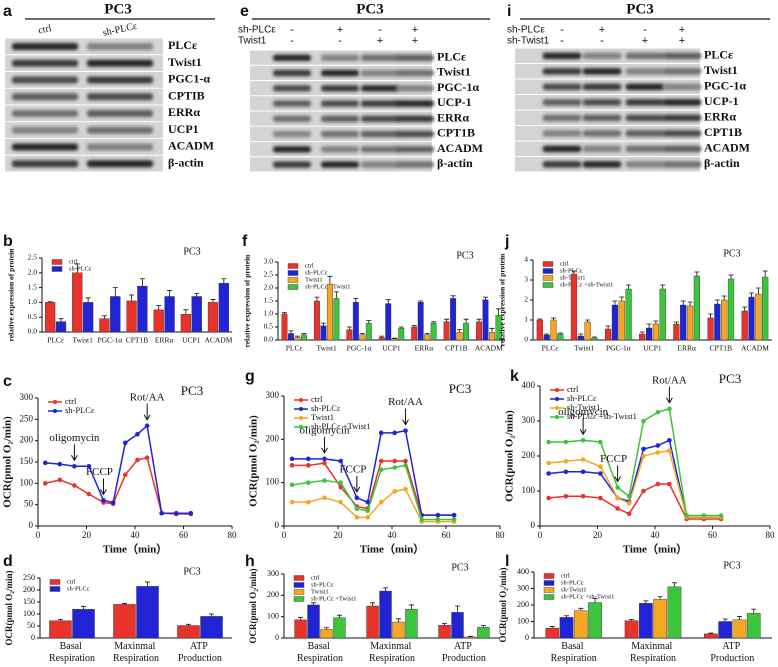 This screenshot has height=667, width=778. I want to click on x-tick-label: 0, so click(540, 535).